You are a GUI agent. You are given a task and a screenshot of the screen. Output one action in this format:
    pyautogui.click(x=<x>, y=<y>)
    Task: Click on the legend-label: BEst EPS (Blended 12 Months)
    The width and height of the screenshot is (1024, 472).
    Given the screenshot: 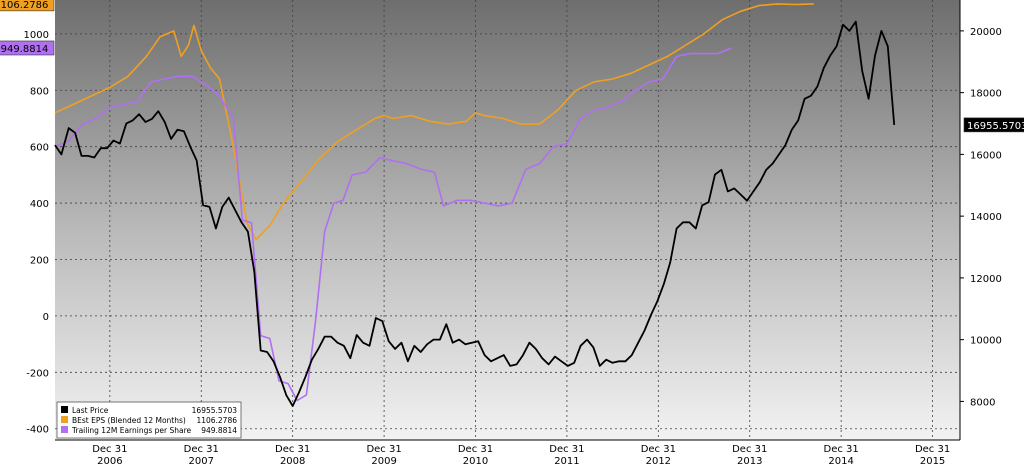 What is the action you would take?
    pyautogui.click(x=129, y=420)
    